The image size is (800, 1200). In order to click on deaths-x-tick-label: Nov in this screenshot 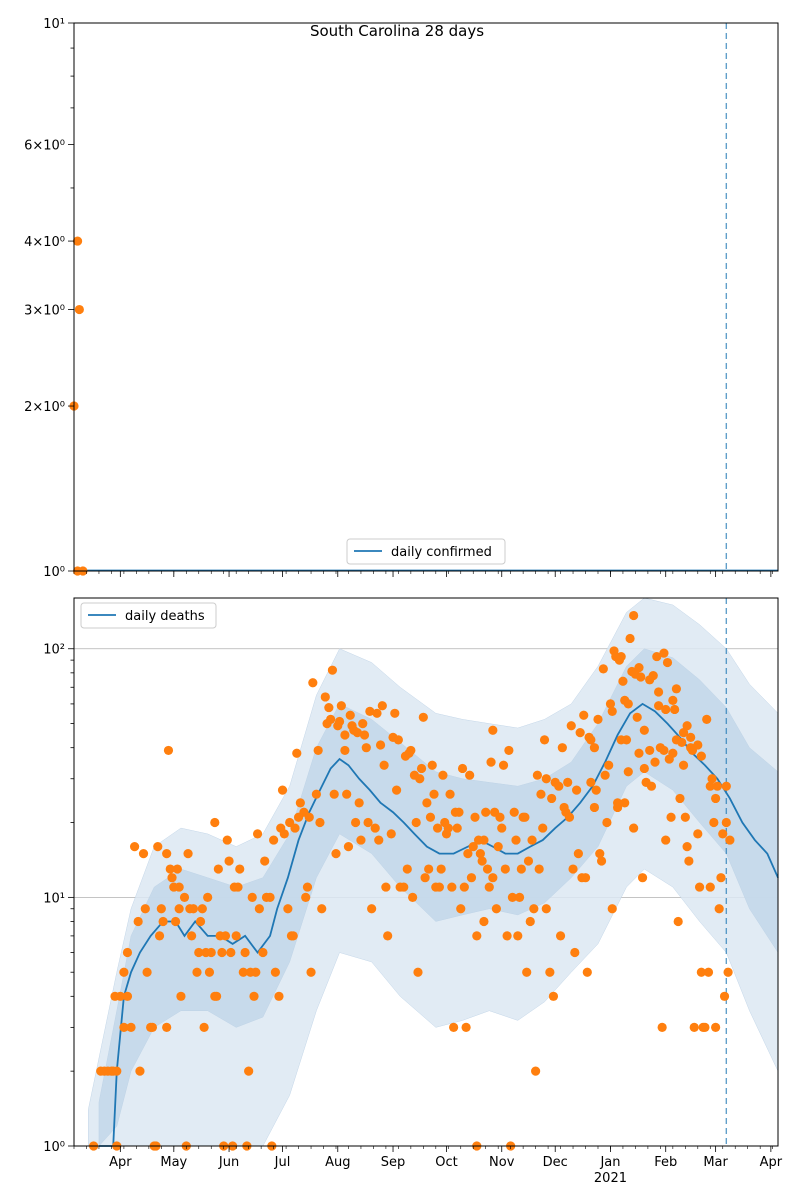, I will do `click(502, 1162)`.